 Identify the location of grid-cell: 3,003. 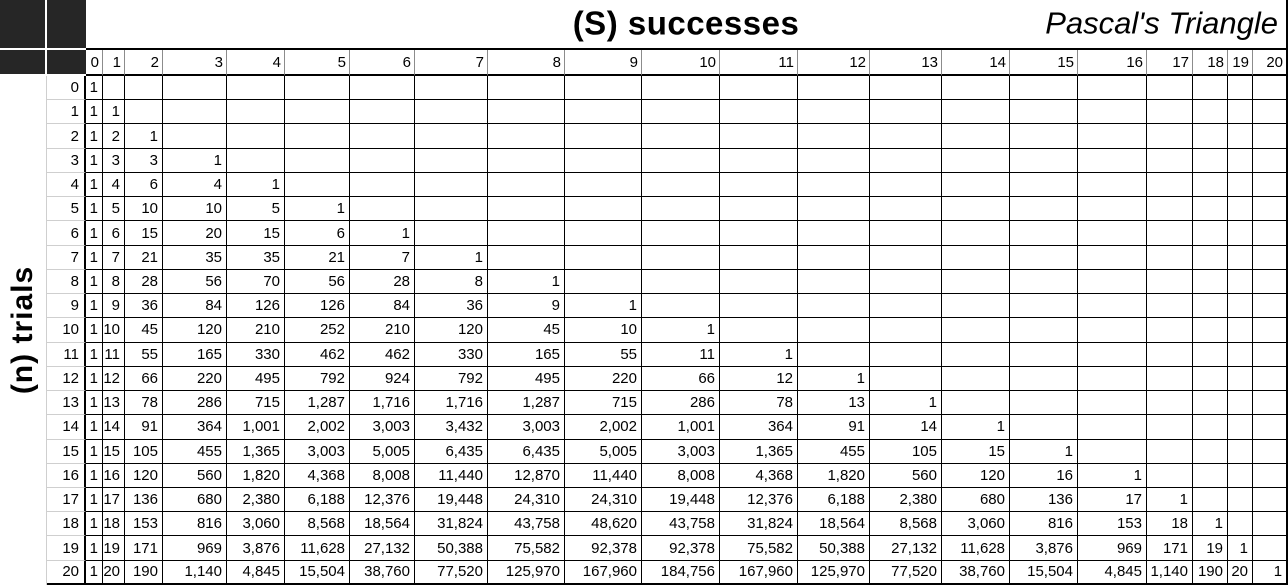
(526, 427).